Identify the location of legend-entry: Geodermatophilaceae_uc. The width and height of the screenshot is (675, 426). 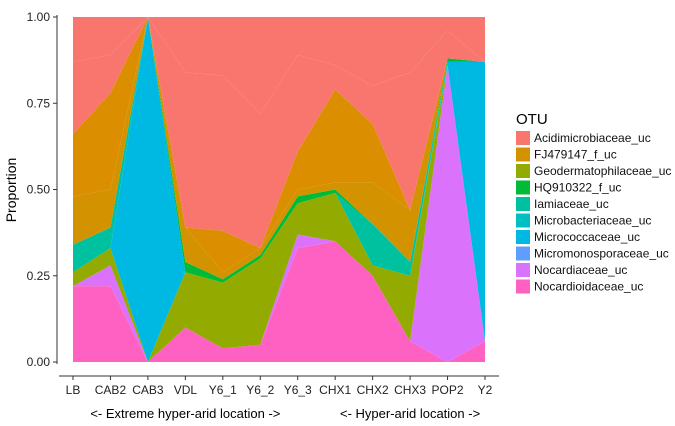
(602, 171).